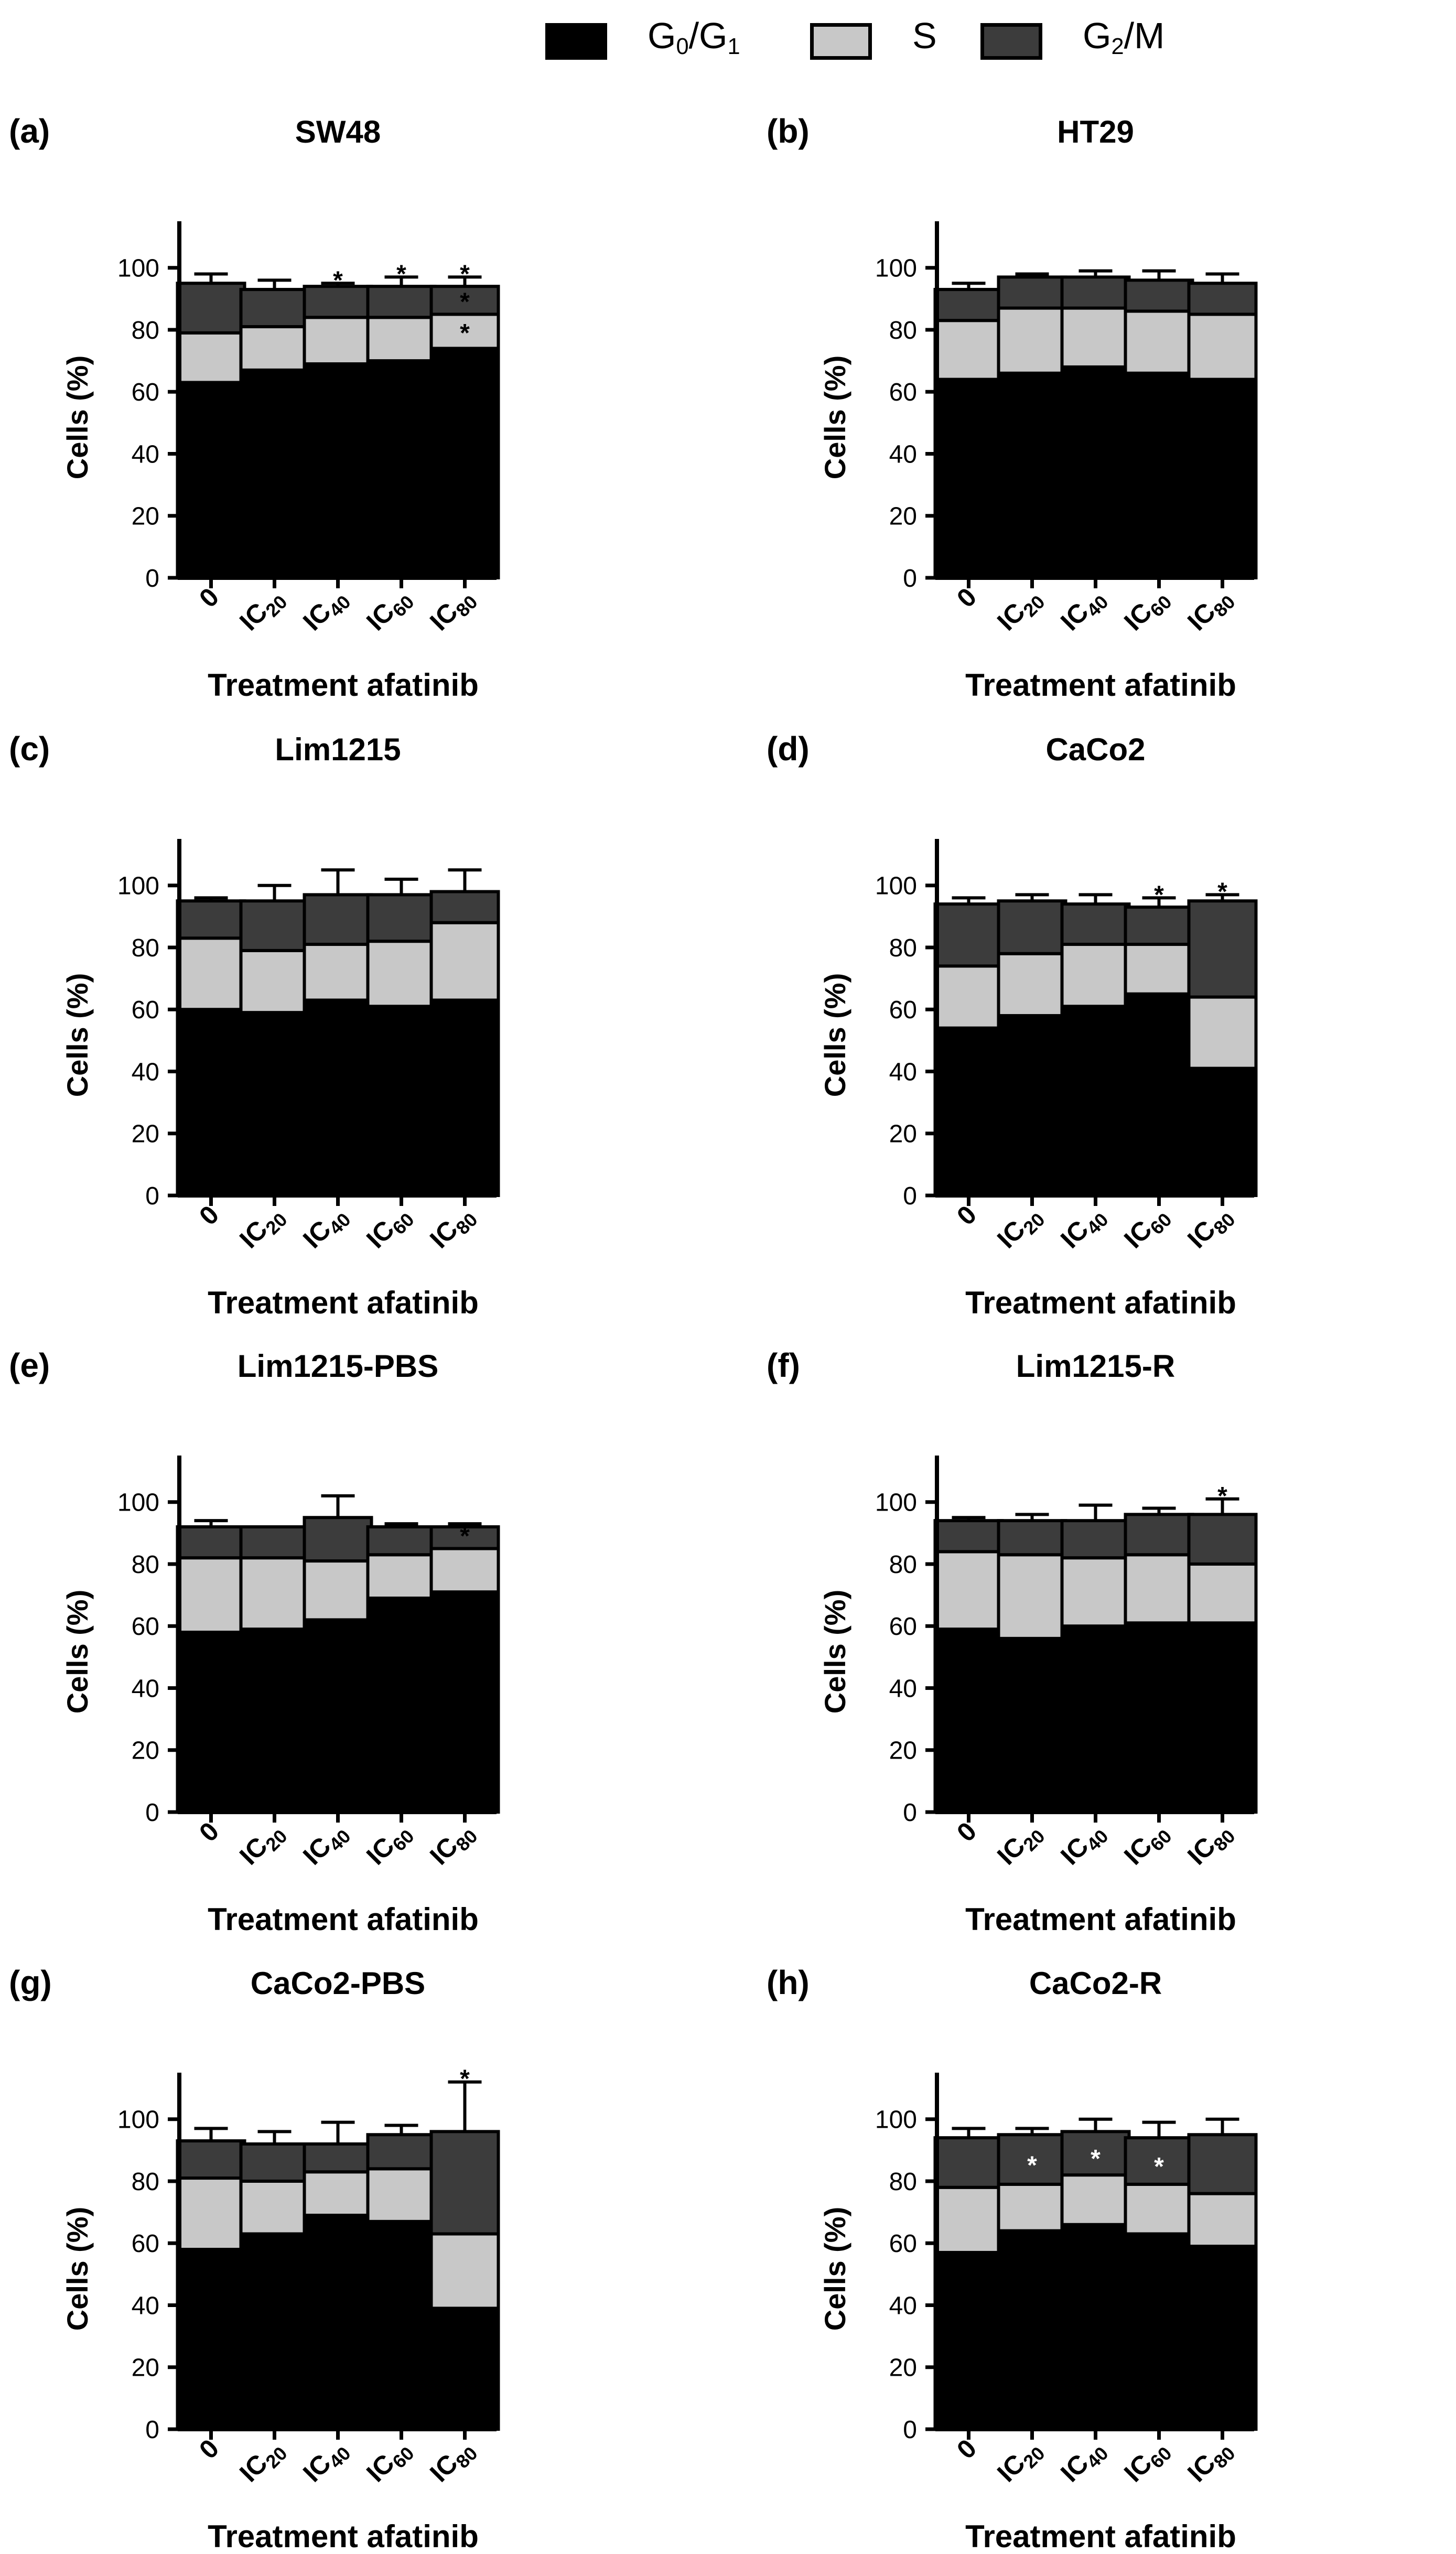  What do you see at coordinates (338, 1983) in the screenshot?
I see `chart-title: CaCo2-PBS` at bounding box center [338, 1983].